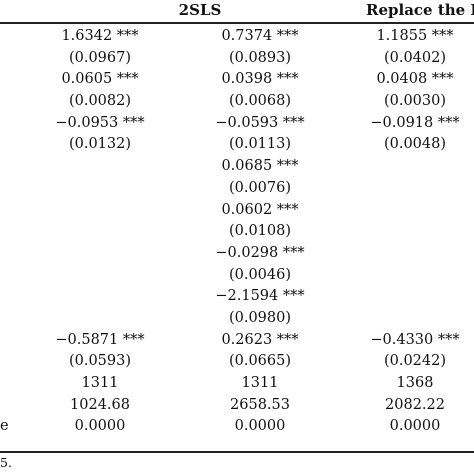  Describe the element at coordinates (100, 122) in the screenshot. I see `cell-c1: −0.0953 ***` at that location.